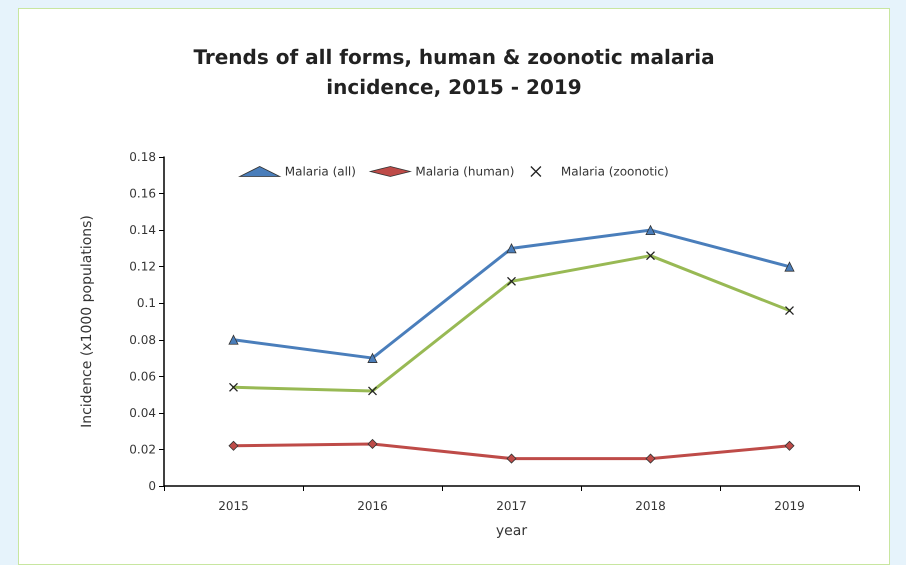 The height and width of the screenshot is (565, 906). I want to click on y-tick-label: 0.18, so click(142, 157).